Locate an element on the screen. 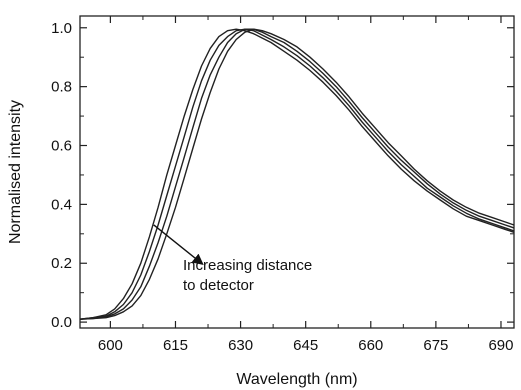 The width and height of the screenshot is (521, 390). x-tick-label: 690 is located at coordinates (500, 345).